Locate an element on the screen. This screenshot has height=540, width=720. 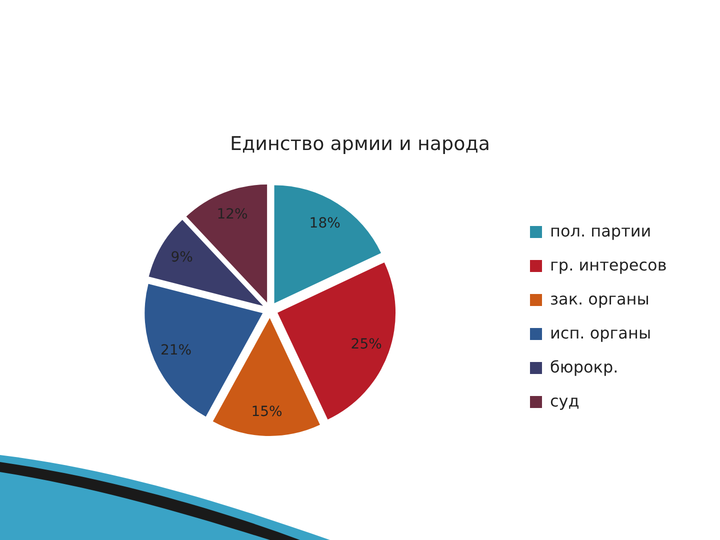
data-label: 21% is located at coordinates (176, 350).